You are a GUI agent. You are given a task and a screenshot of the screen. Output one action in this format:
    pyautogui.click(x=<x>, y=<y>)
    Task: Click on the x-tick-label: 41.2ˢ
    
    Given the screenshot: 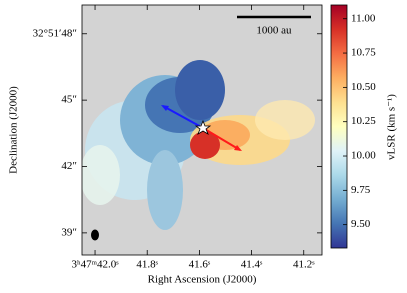 What is the action you would take?
    pyautogui.click(x=304, y=265)
    